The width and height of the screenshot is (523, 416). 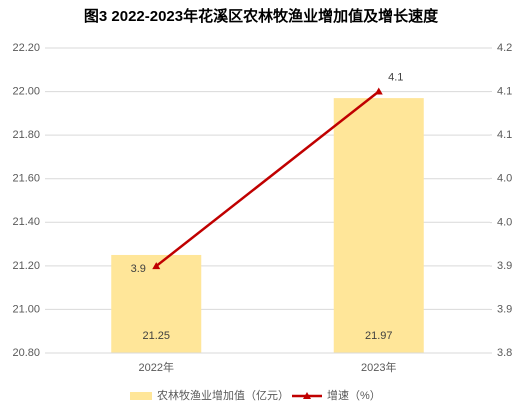 What do you see at coordinates (26, 91) in the screenshot?
I see `y-tick-label: 22.00` at bounding box center [26, 91].